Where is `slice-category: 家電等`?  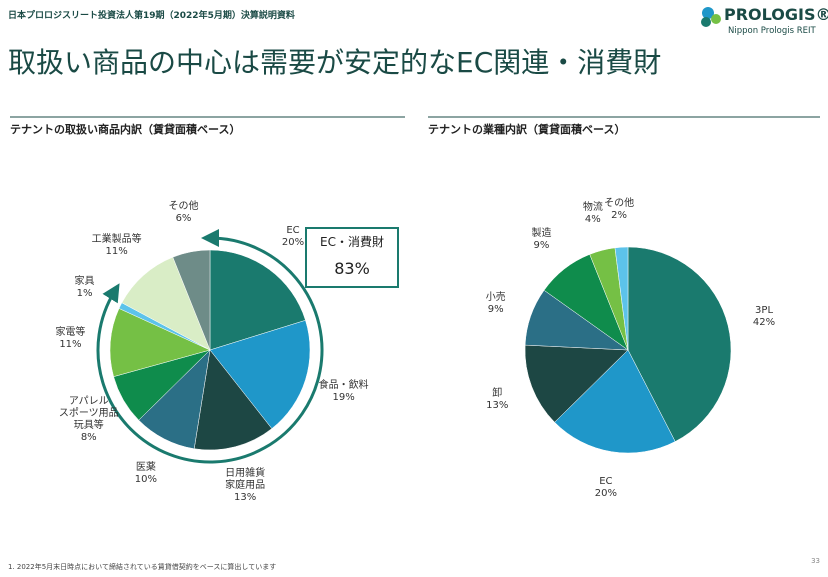
slice-category: 家電等 is located at coordinates (70, 332).